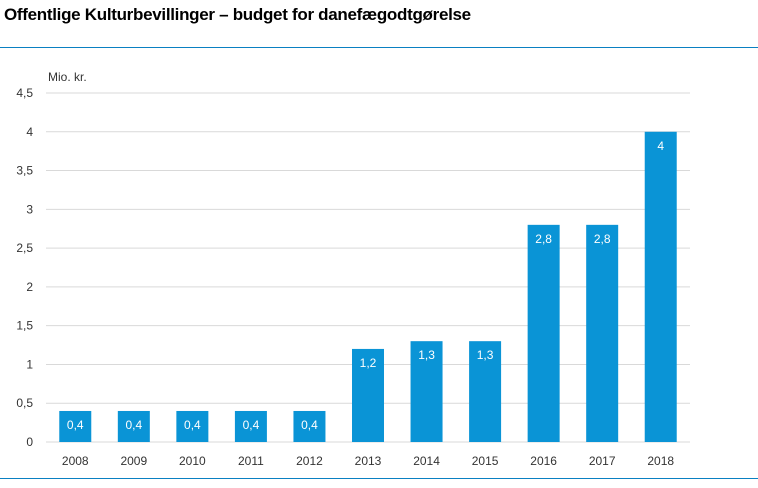 Image resolution: width=758 pixels, height=488 pixels. Describe the element at coordinates (24, 171) in the screenshot. I see `y-tick-label: 3,5` at that location.